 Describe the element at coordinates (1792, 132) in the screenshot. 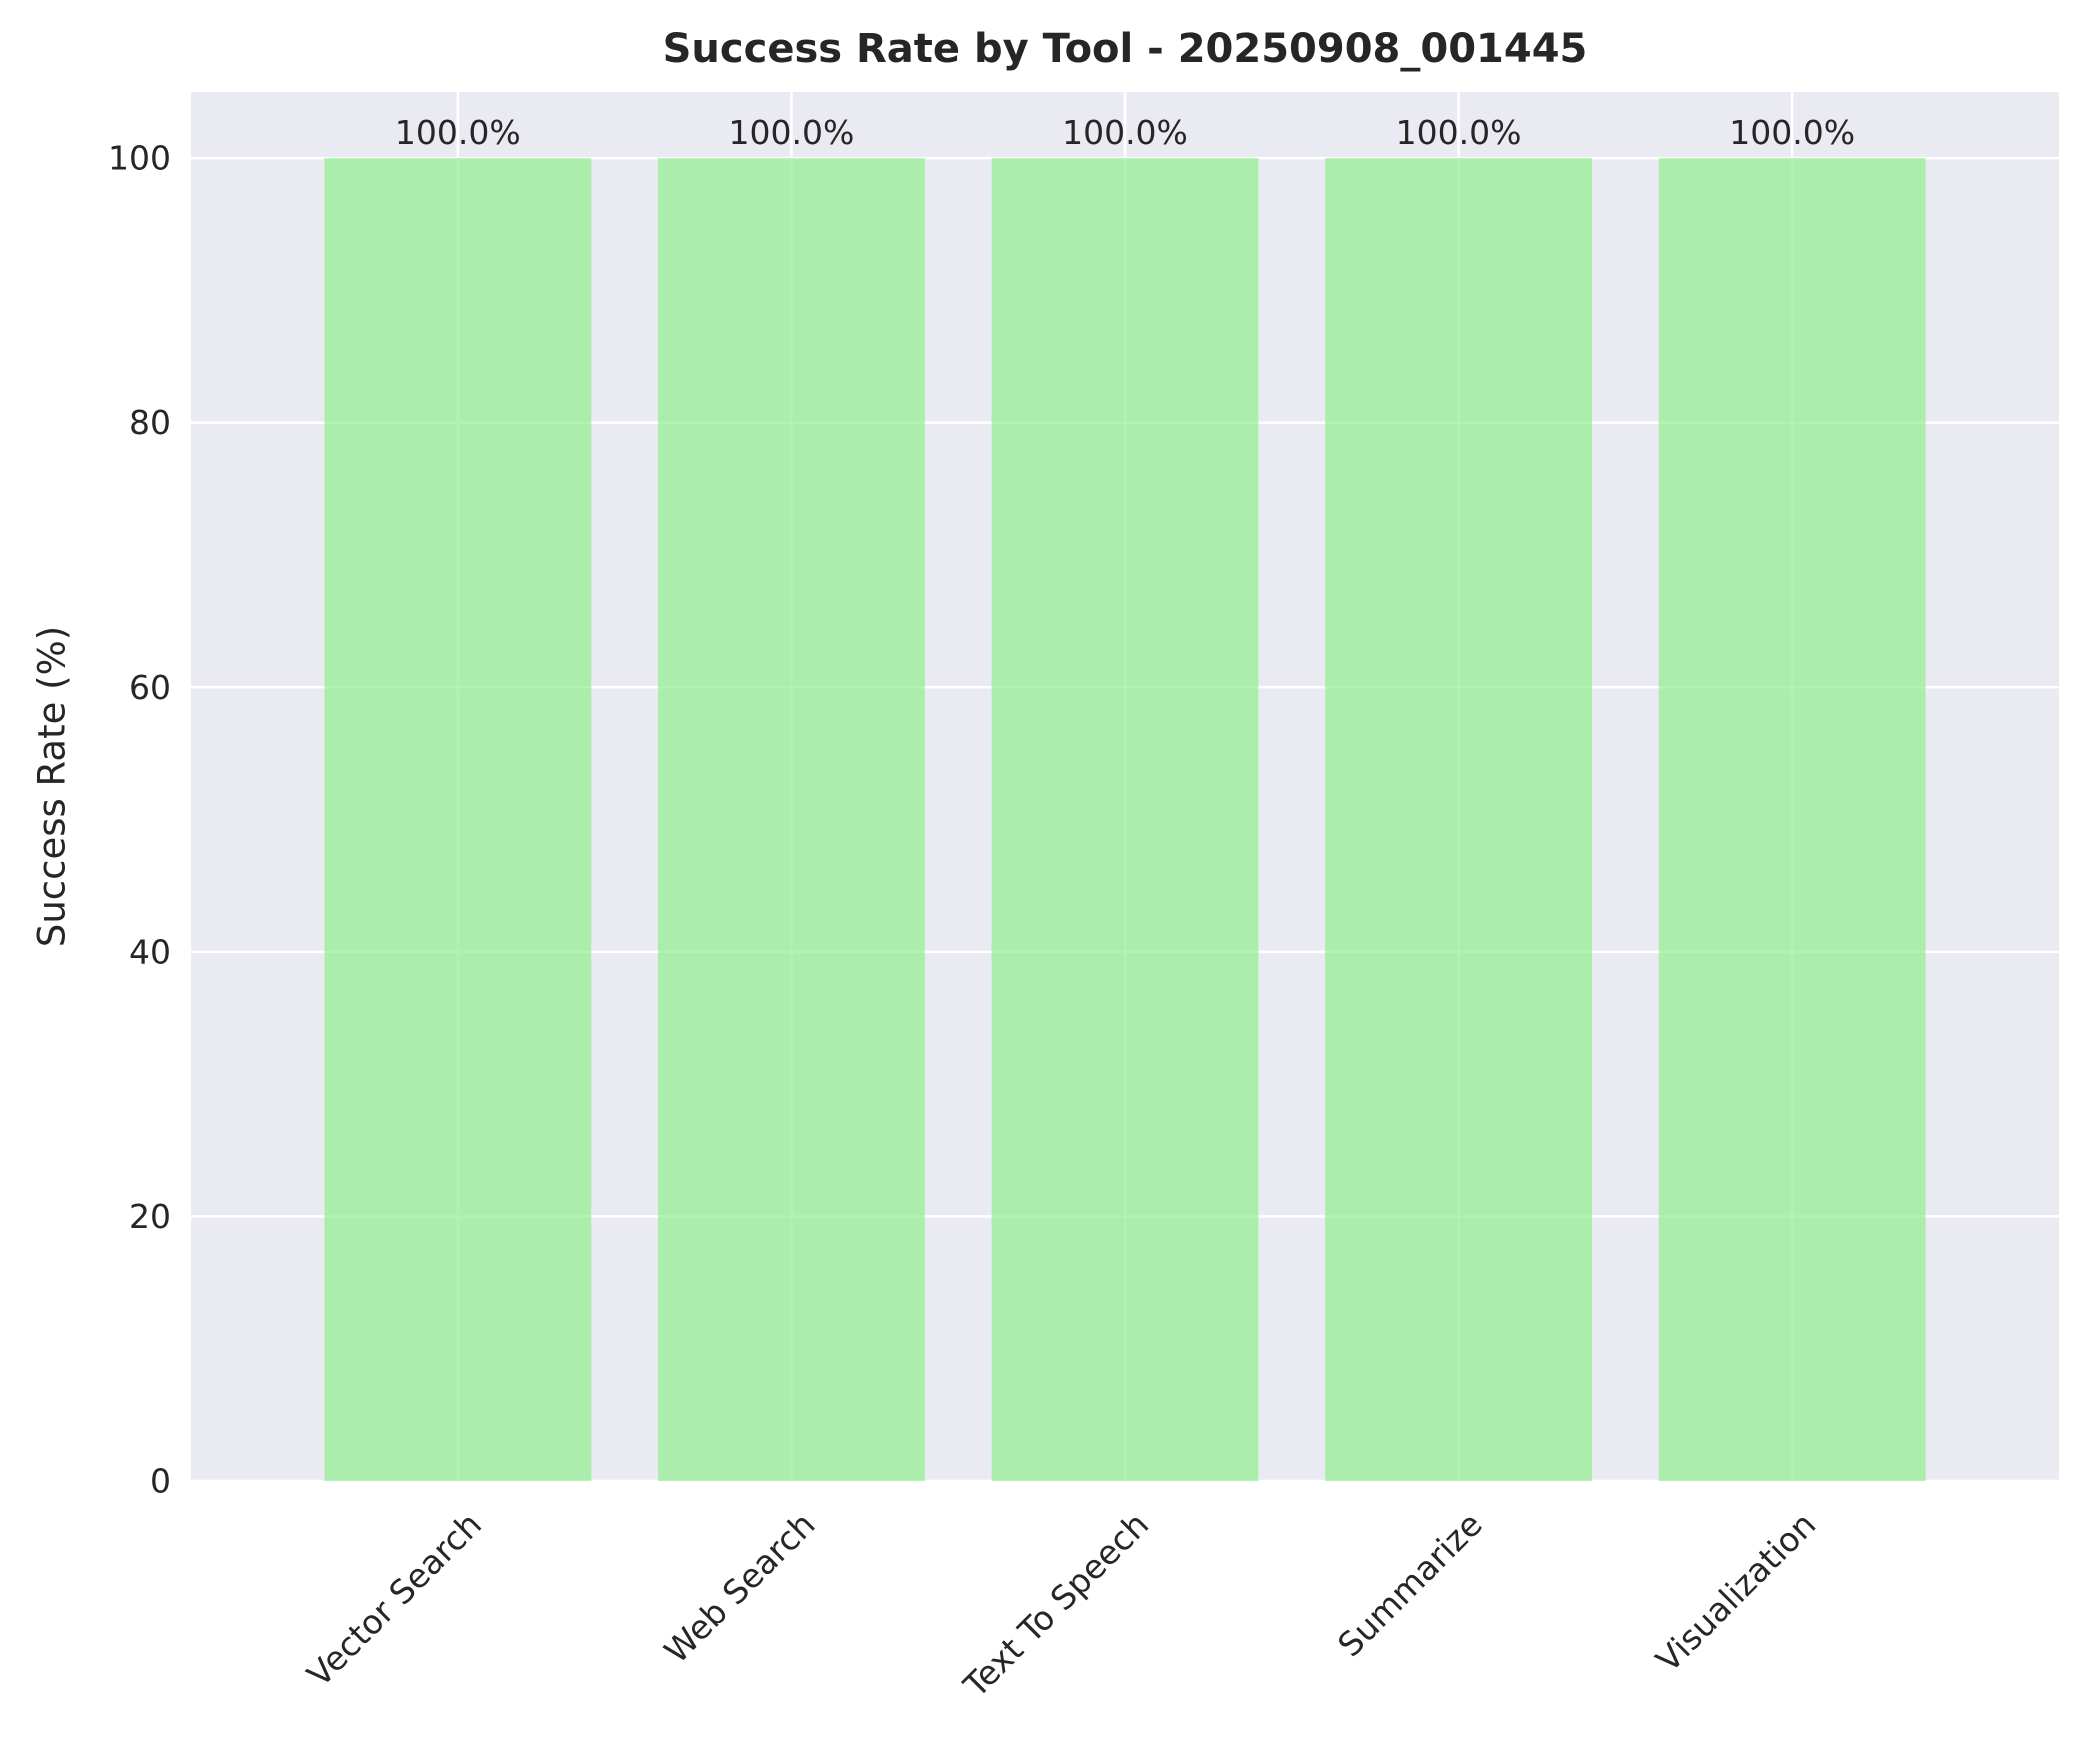

I see `data-label-4: 100.0%` at that location.